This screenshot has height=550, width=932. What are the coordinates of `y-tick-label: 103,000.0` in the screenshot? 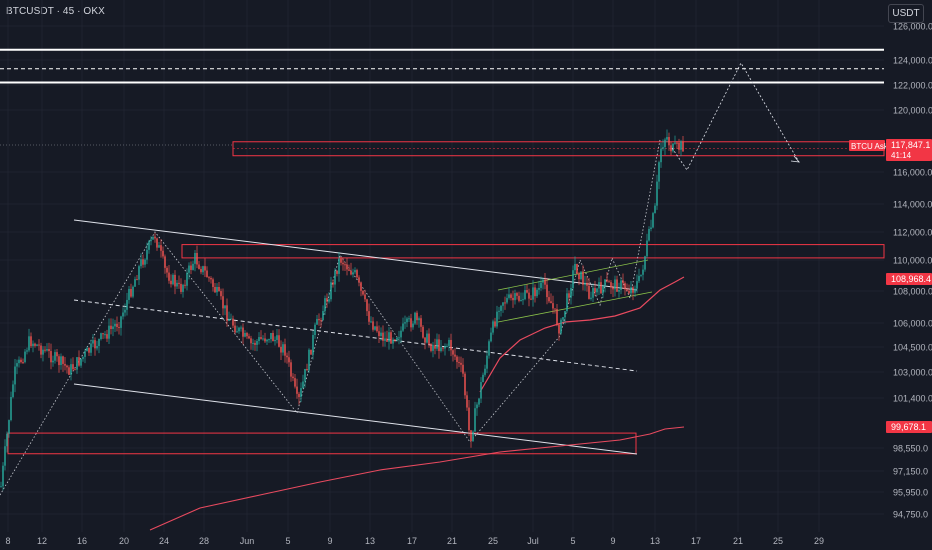 It's located at (912, 373).